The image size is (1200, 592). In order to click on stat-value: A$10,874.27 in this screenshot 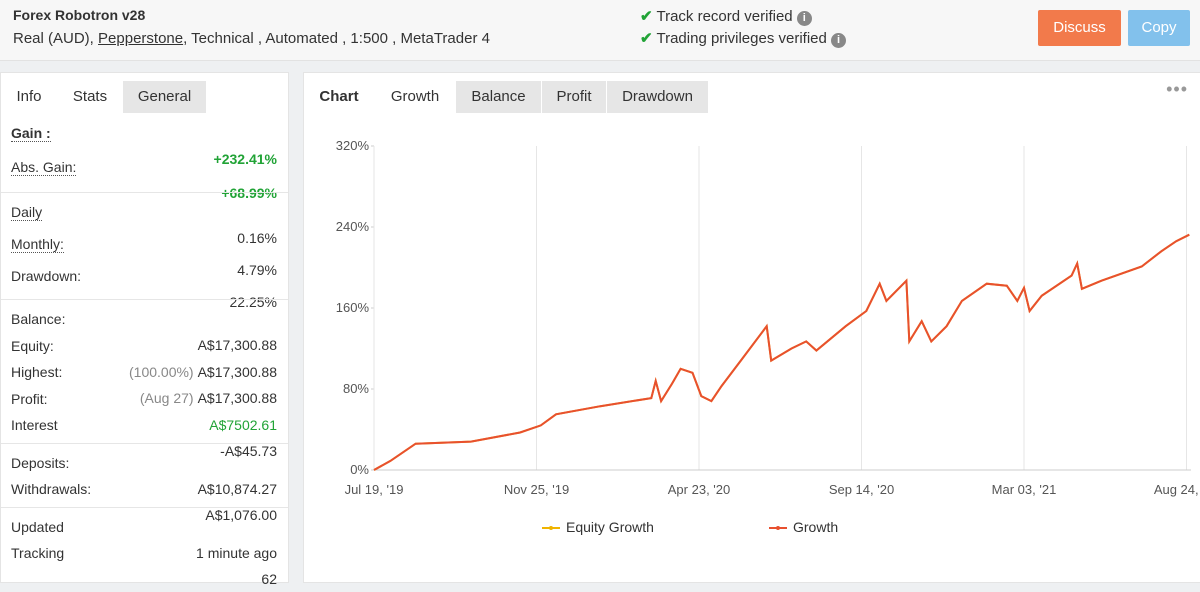, I will do `click(237, 489)`.